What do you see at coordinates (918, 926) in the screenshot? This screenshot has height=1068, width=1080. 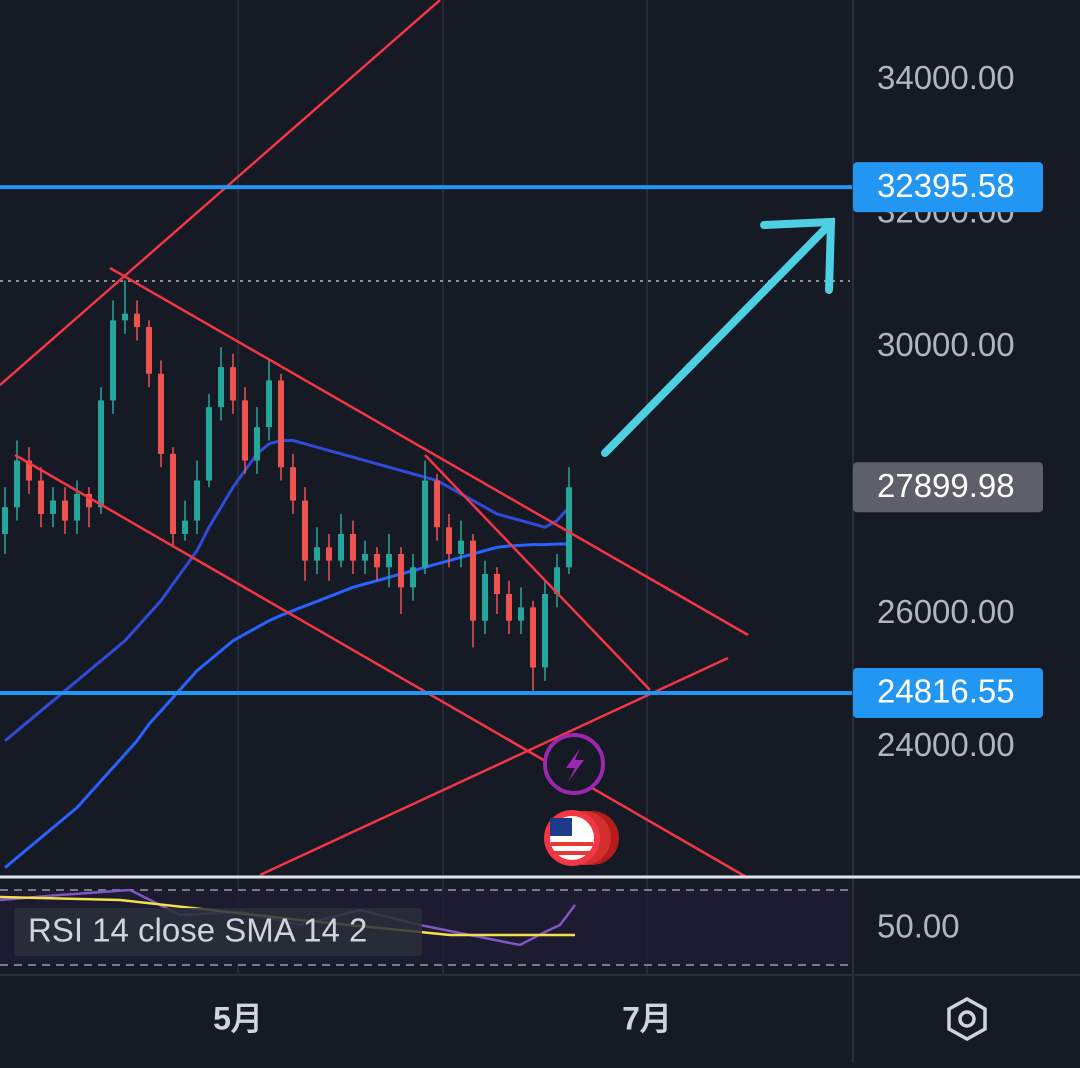 I see `rsi-tick-label: 50.00` at bounding box center [918, 926].